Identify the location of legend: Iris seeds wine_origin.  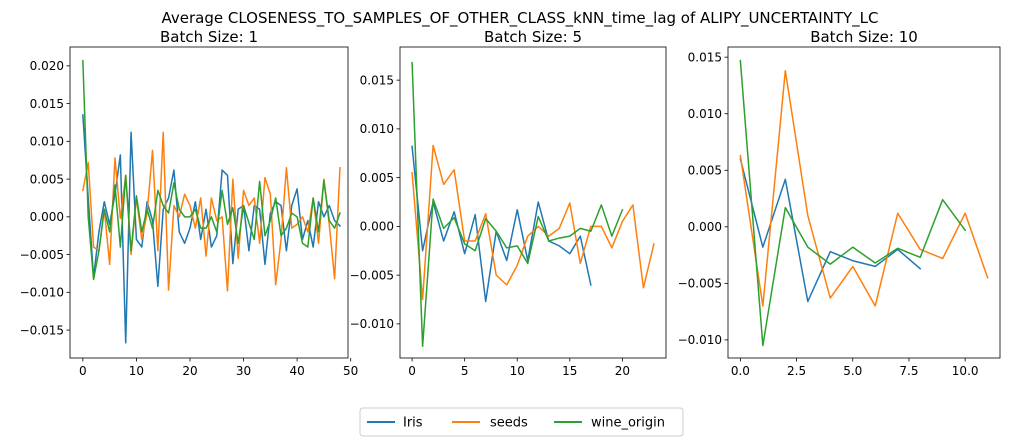
(521, 422).